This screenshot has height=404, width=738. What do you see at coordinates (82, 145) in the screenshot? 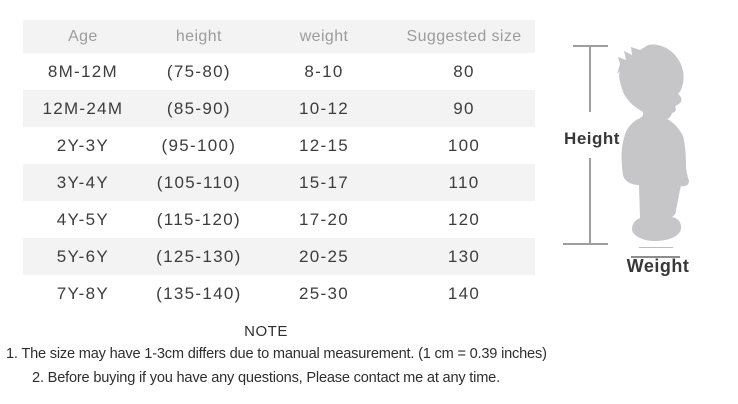
I see `cell-age: 2Y-3Y` at bounding box center [82, 145].